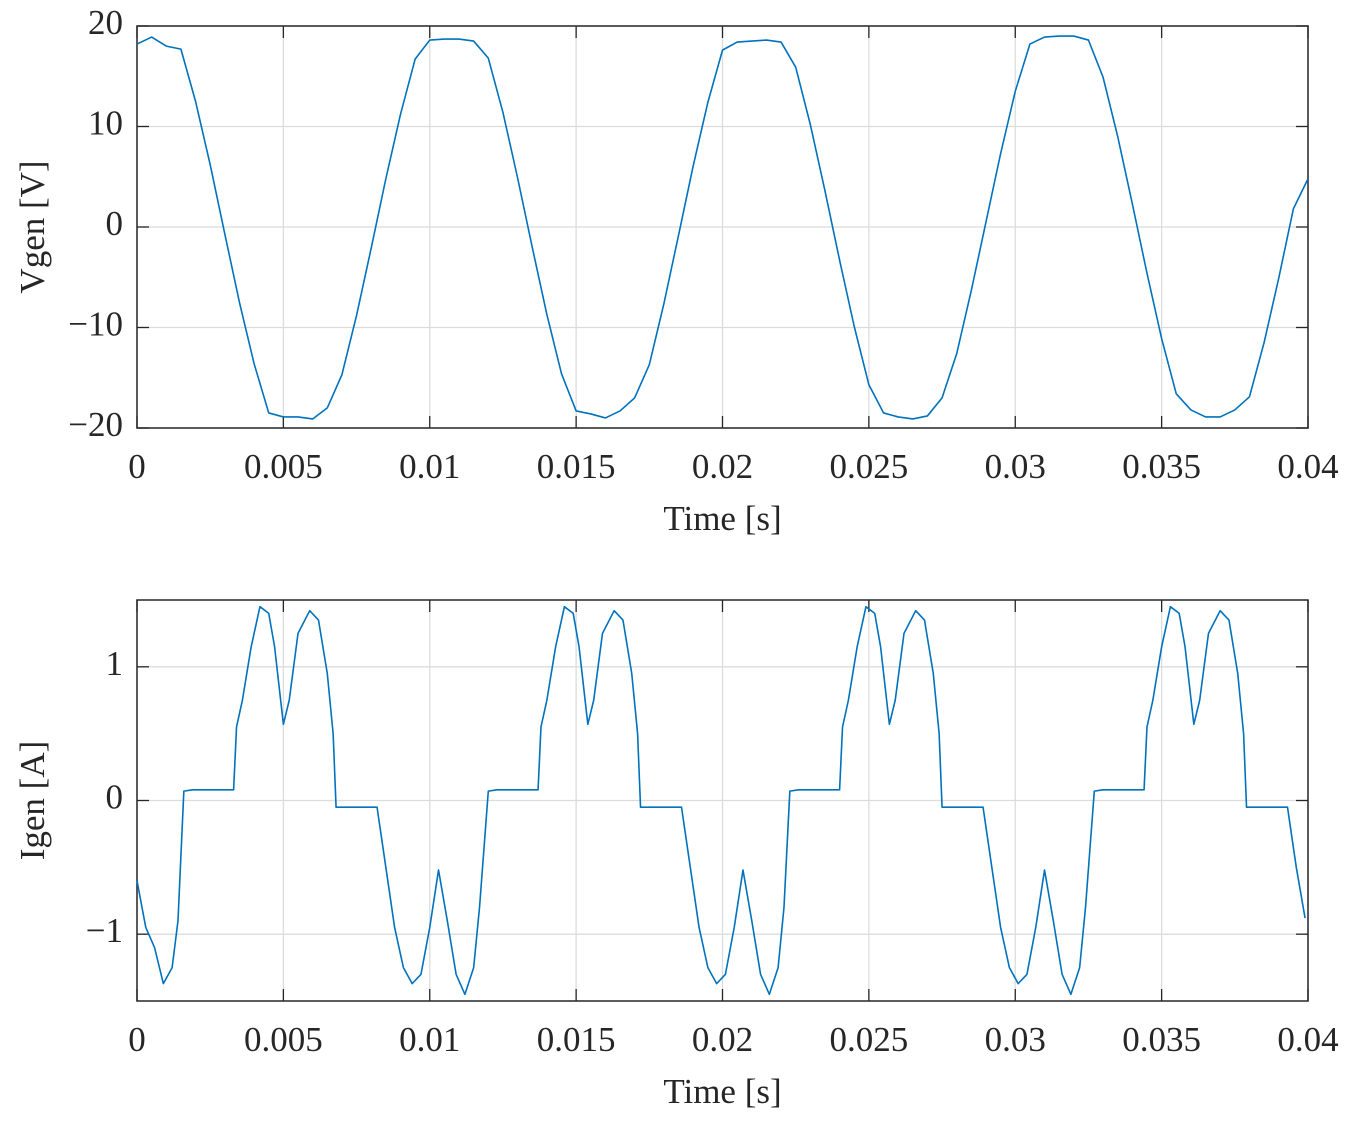  I want to click on y-axis-label: Igen [A], so click(32, 801).